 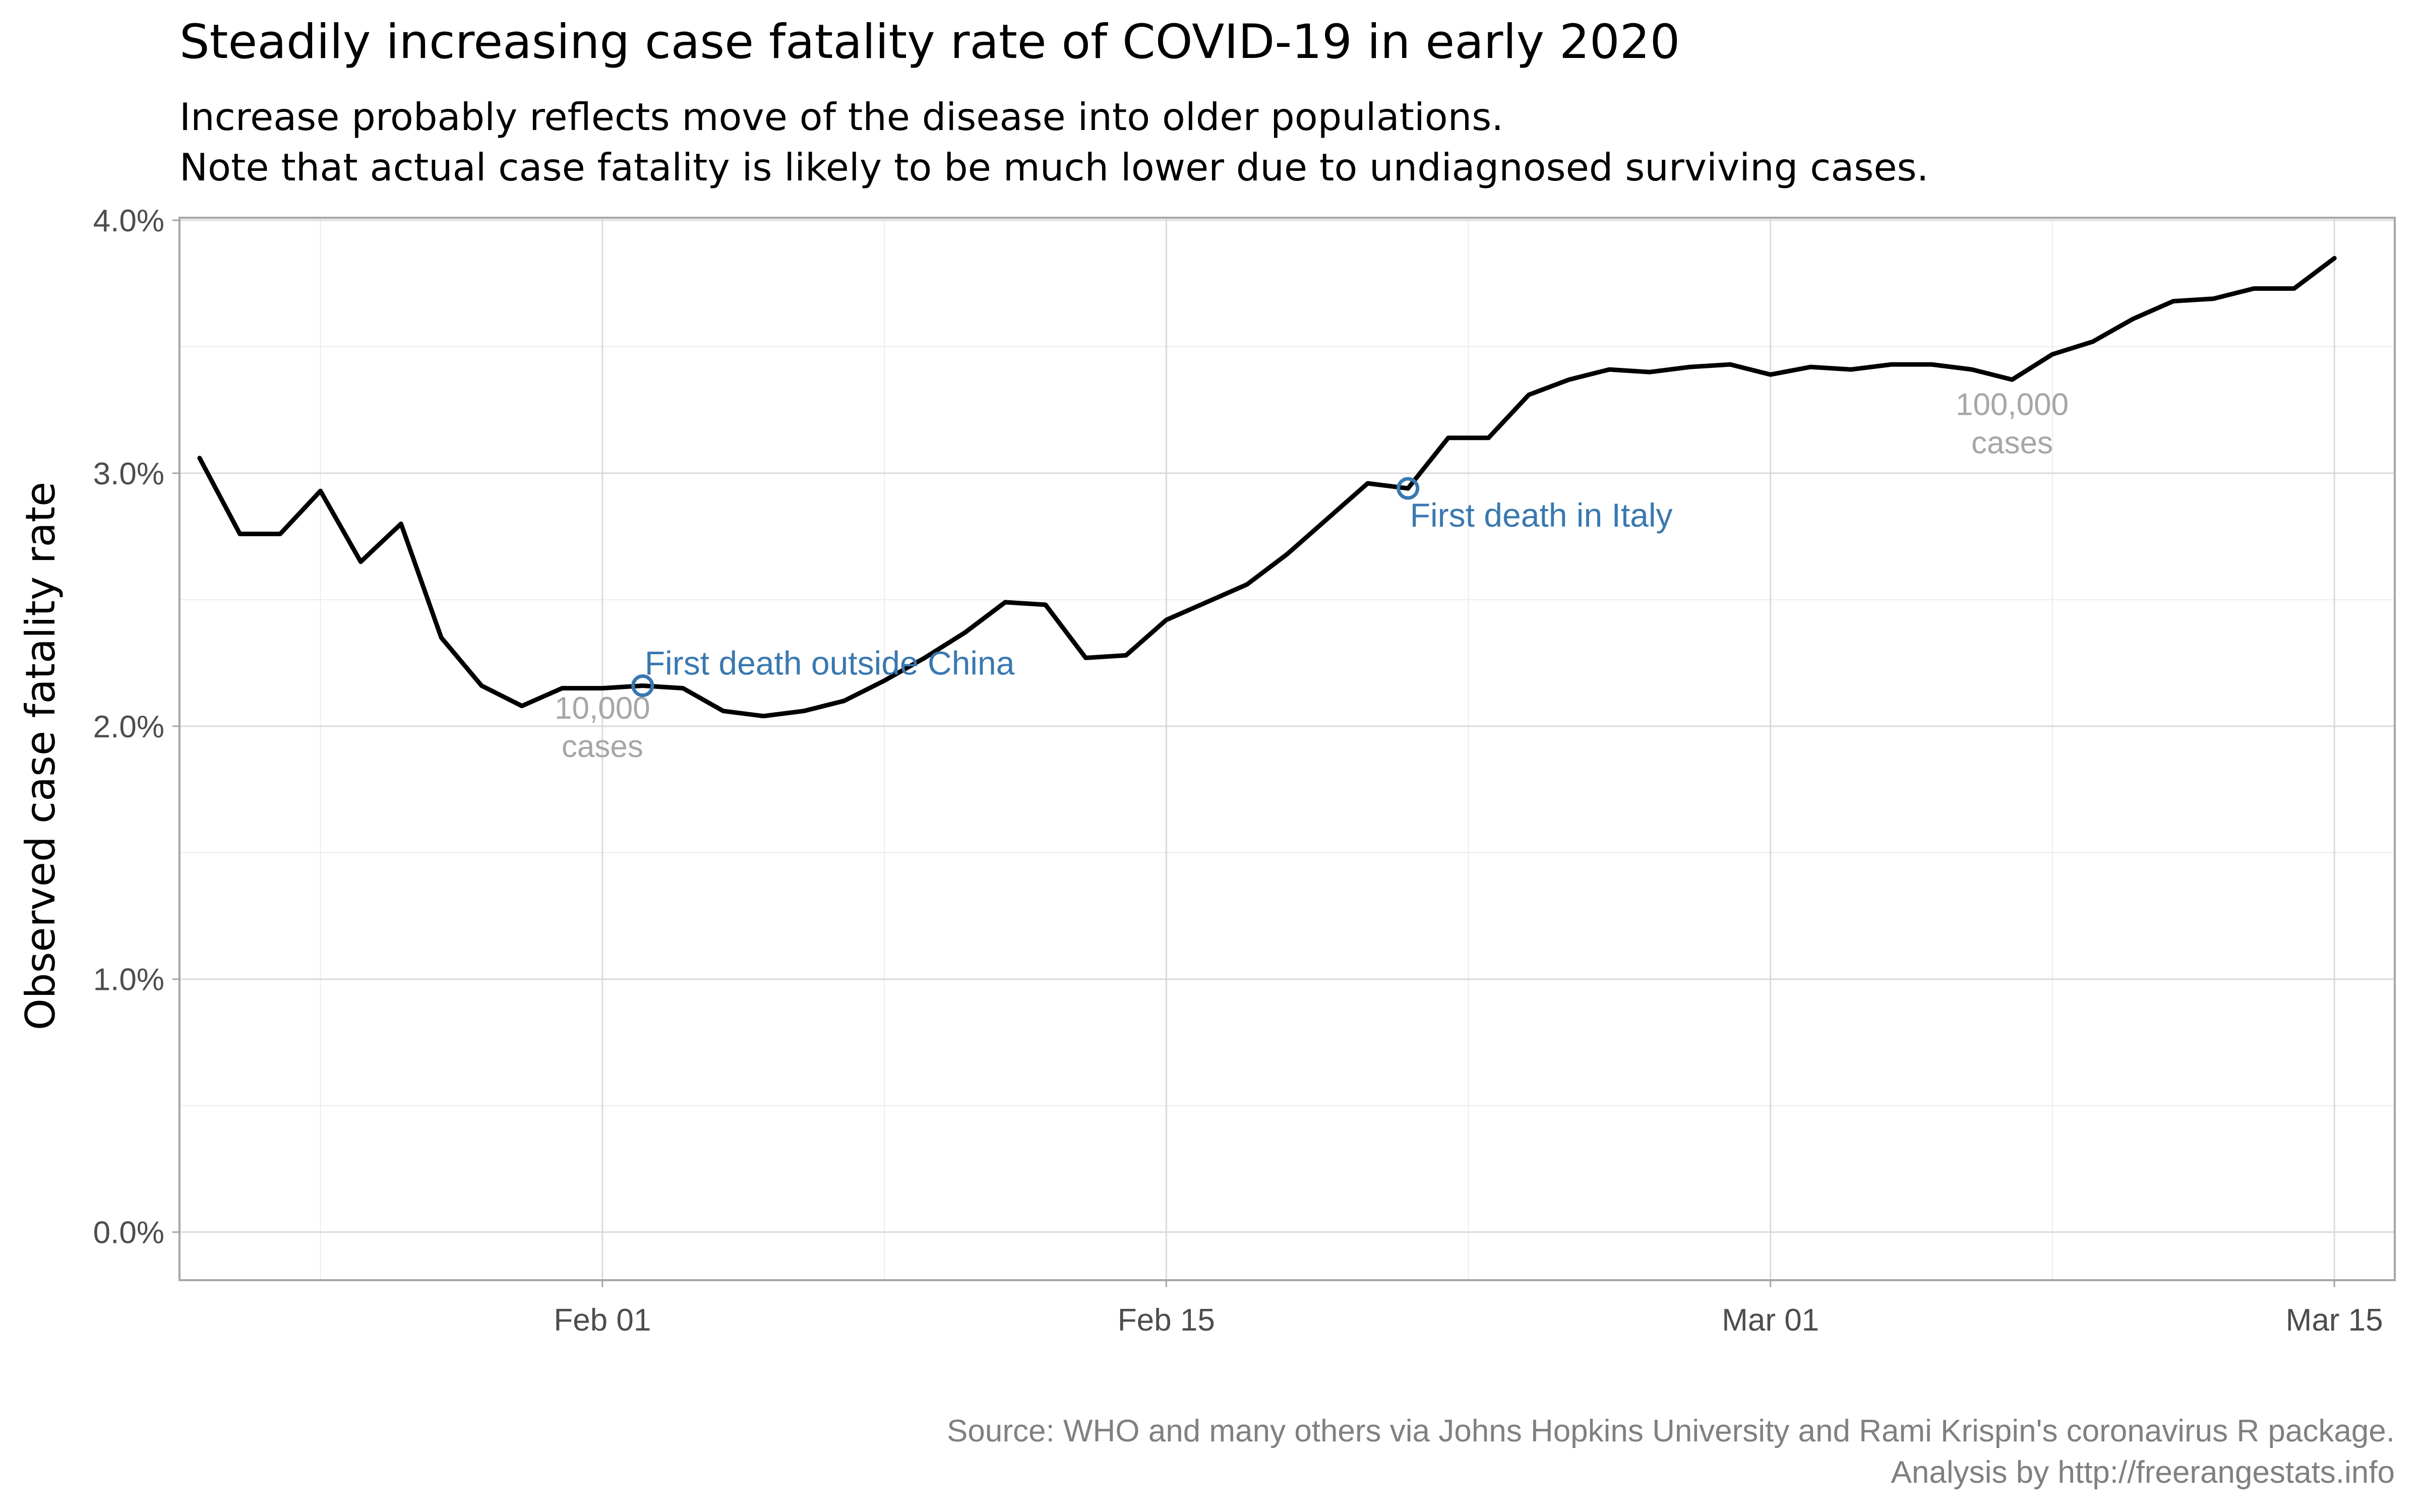 What do you see at coordinates (128, 1233) in the screenshot?
I see `y-tick-label: 0.0%` at bounding box center [128, 1233].